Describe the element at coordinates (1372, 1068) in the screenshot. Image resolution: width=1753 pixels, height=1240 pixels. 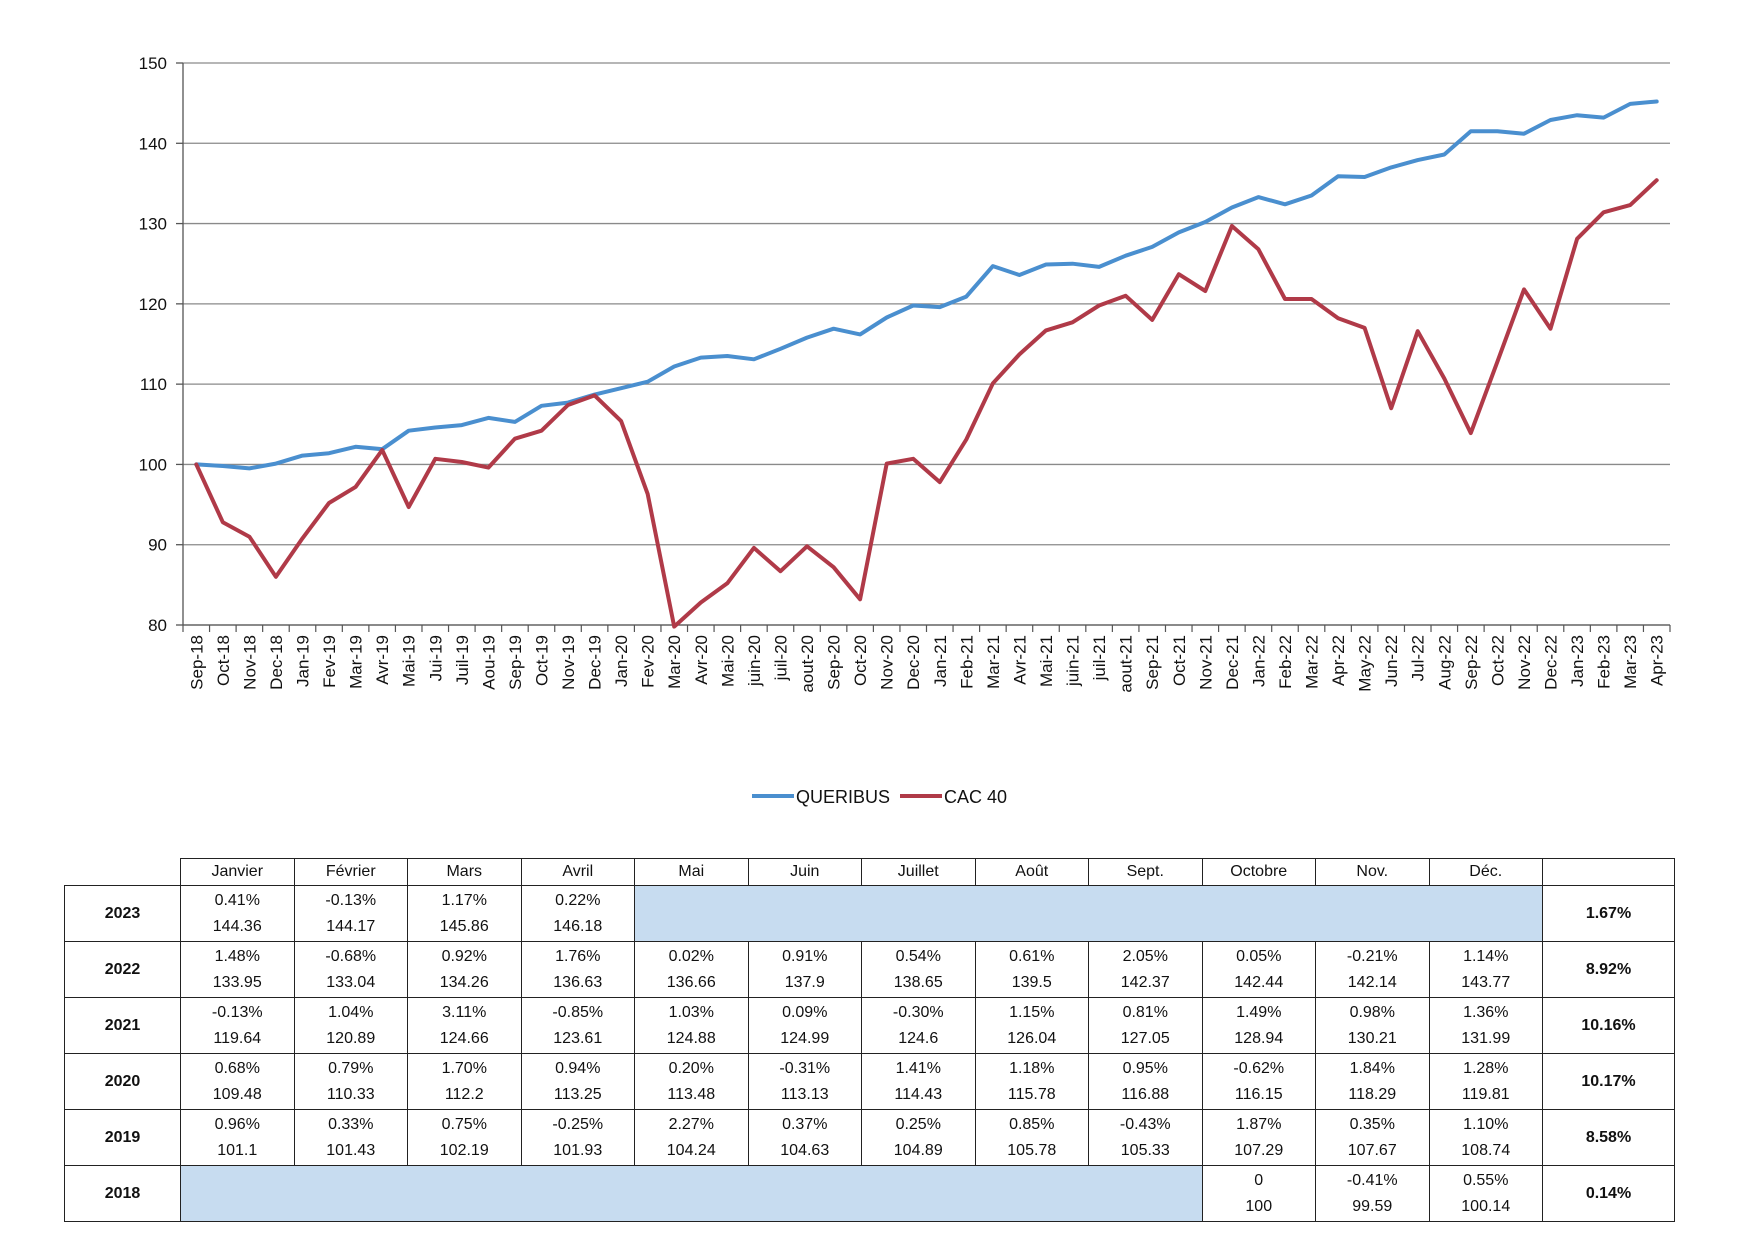
I see `monthly-change: 1.84%` at that location.